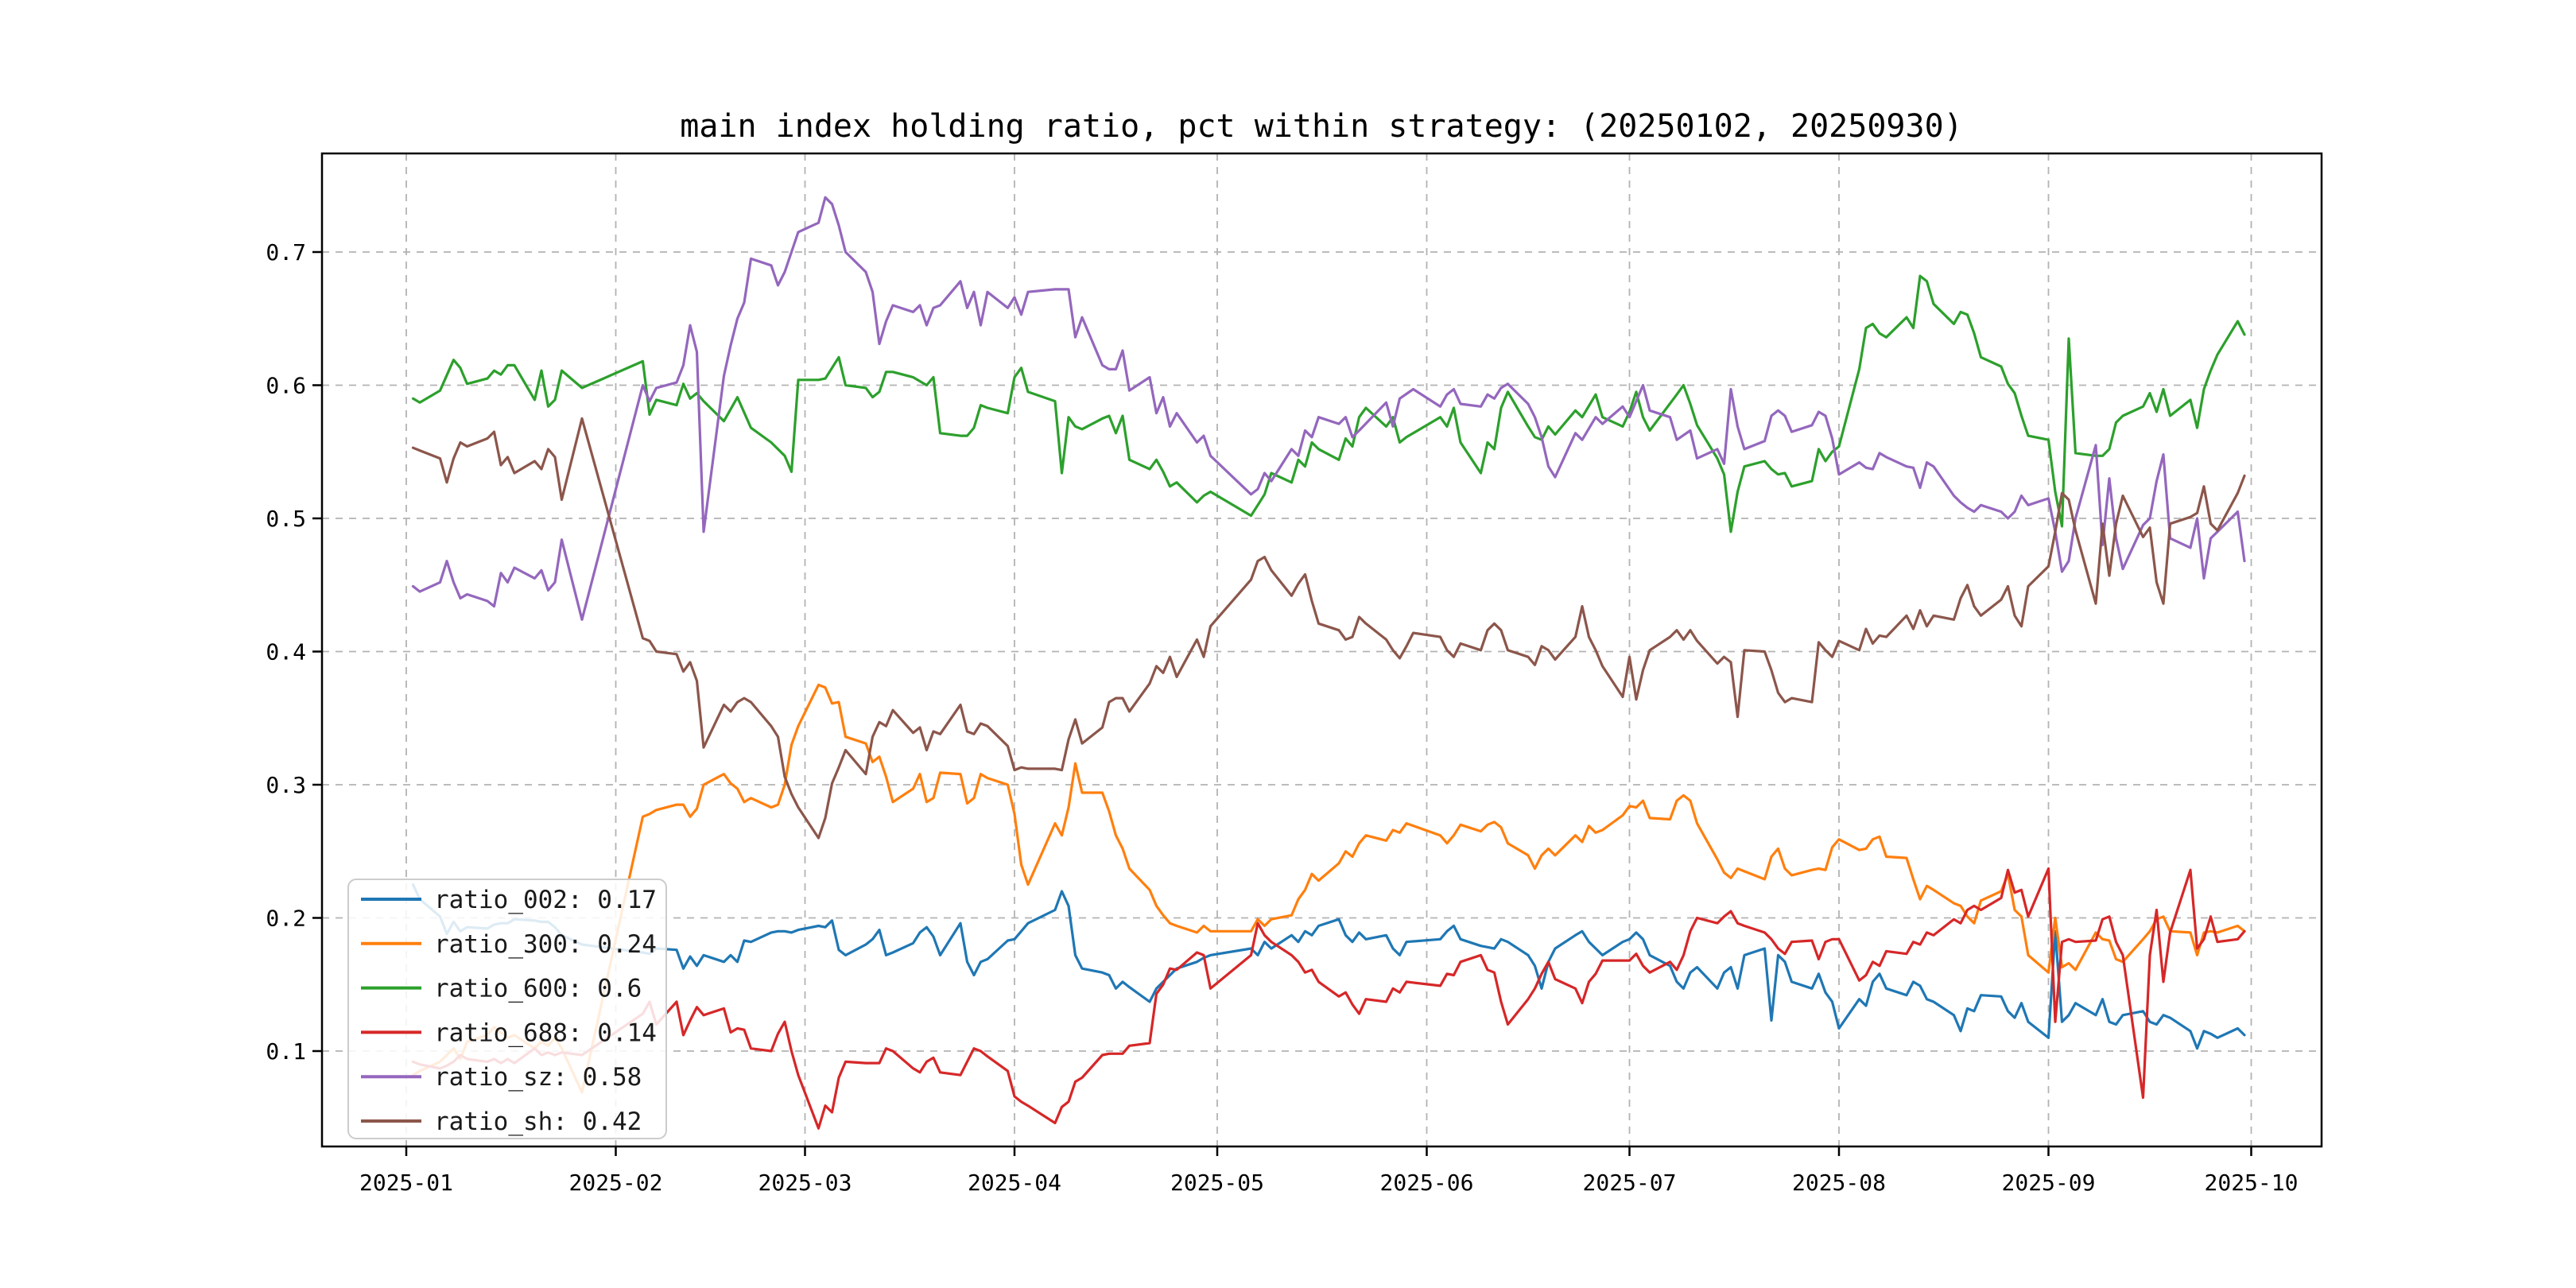  I want to click on x-tick-label: 2025-01, so click(406, 1183).